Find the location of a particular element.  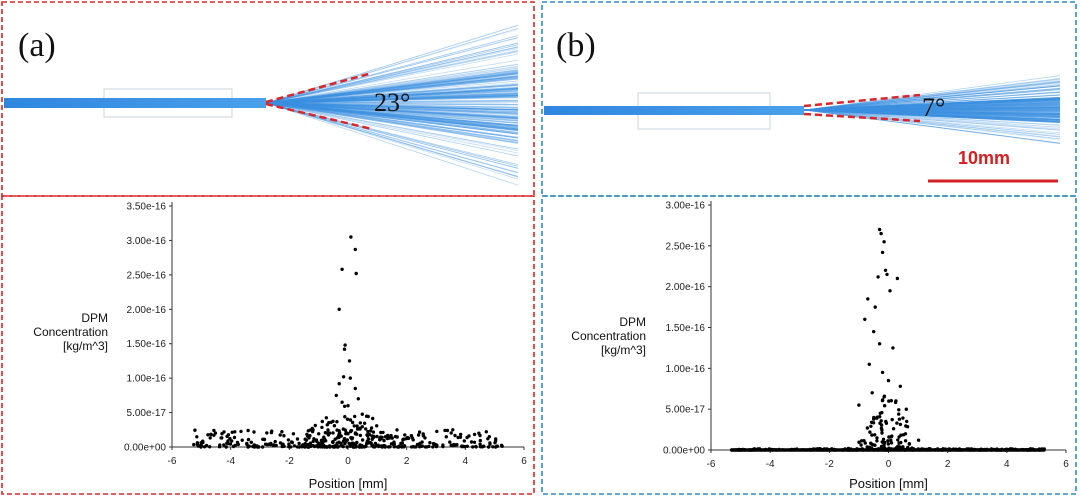

y-tick-label: 1.00e-16 is located at coordinates (686, 369).